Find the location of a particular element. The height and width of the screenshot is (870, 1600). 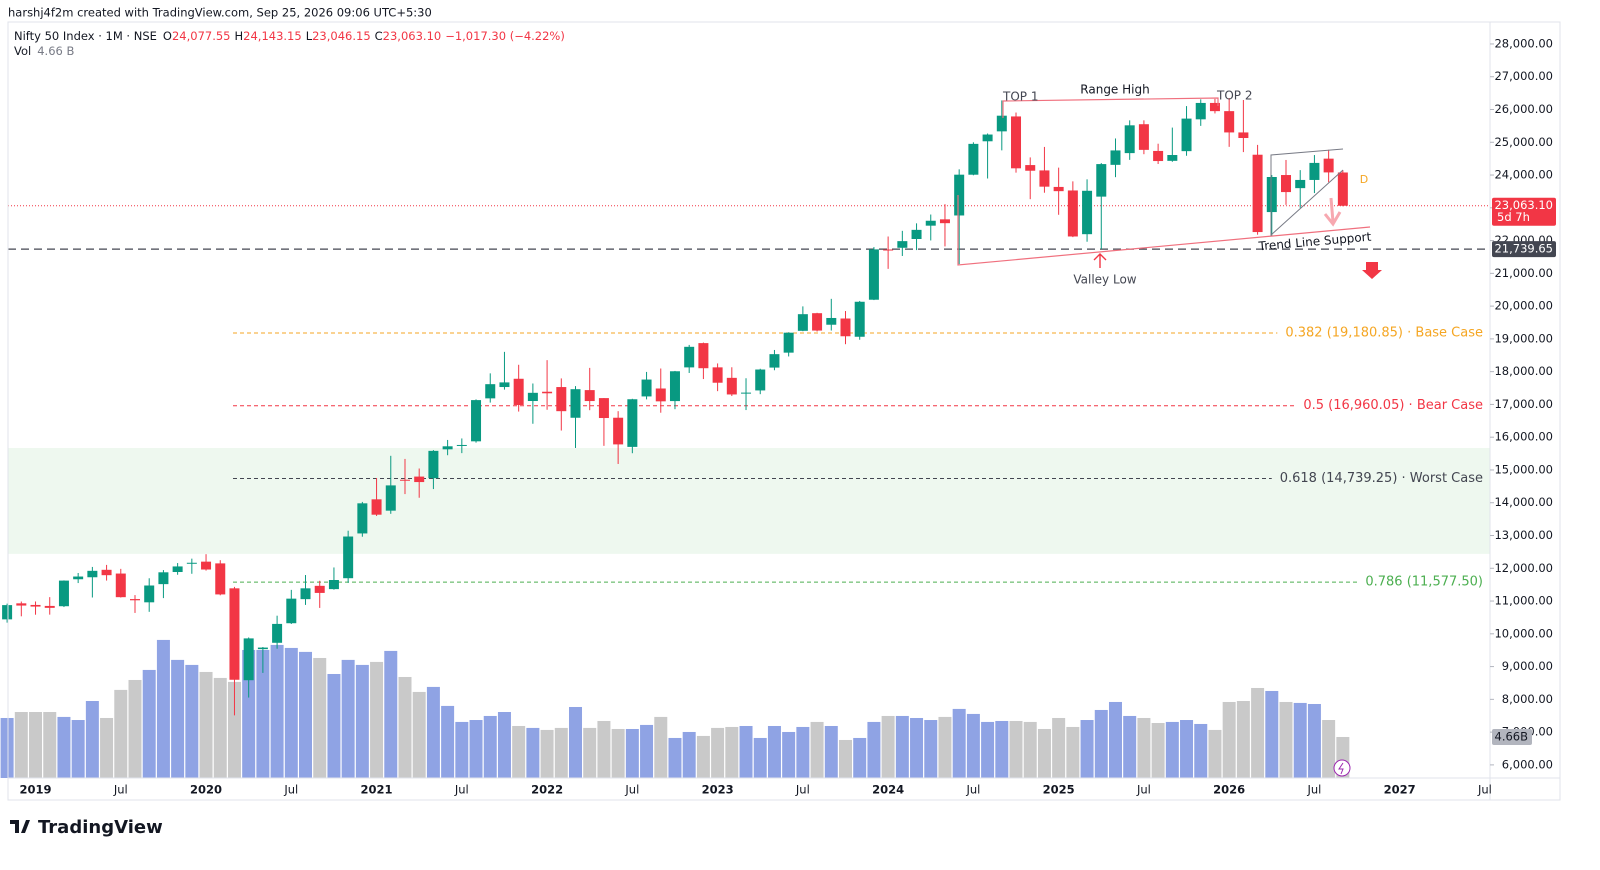

y-tick-label: 12,000.00 is located at coordinates (1523, 568).